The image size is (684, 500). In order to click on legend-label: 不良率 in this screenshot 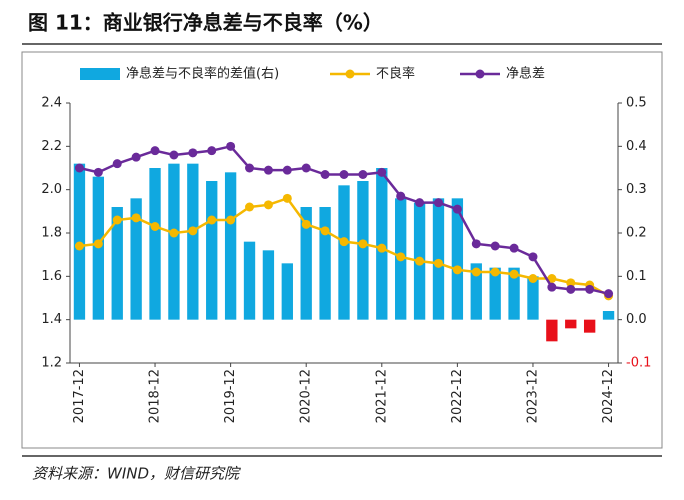, I will do `click(395, 74)`.